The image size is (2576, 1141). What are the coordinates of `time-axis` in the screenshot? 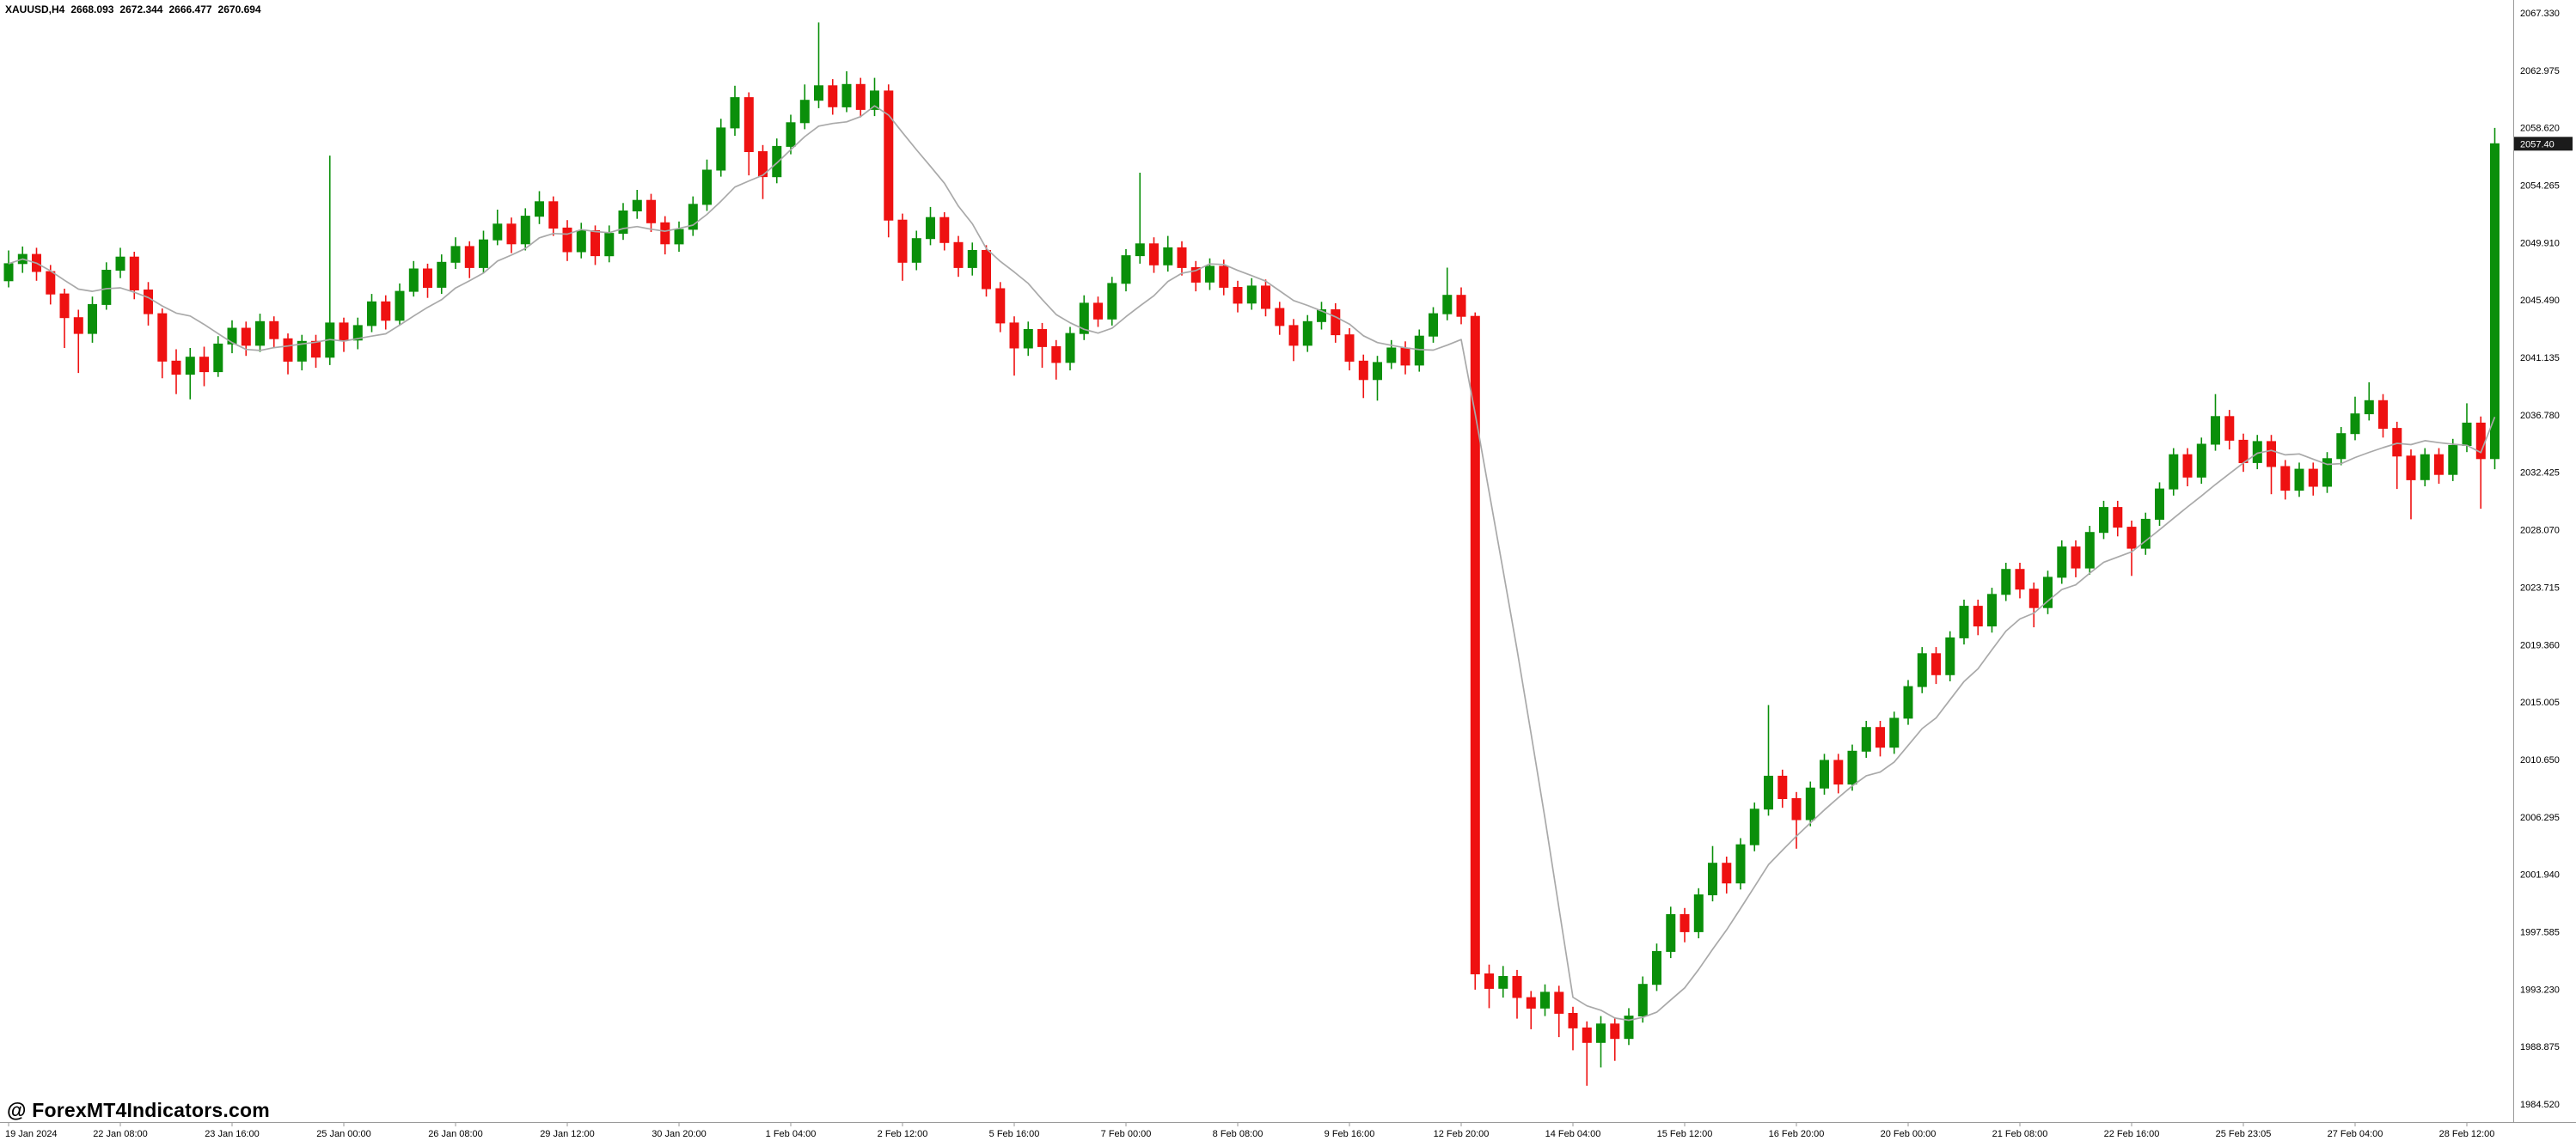 It's located at (1288, 1131).